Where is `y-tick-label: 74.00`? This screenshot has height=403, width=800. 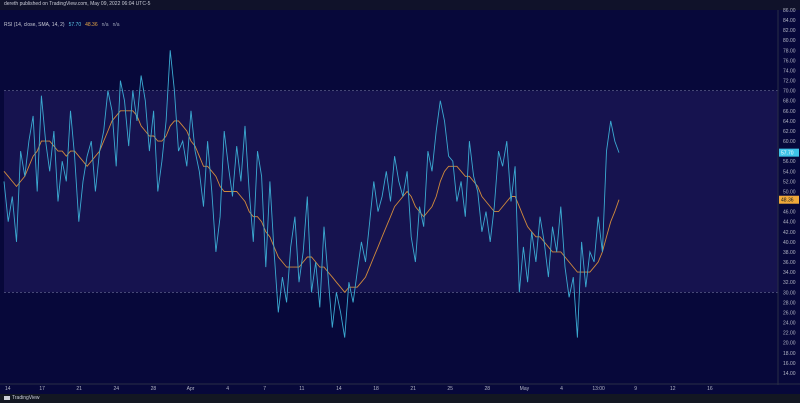 y-tick-label: 74.00 is located at coordinates (789, 71).